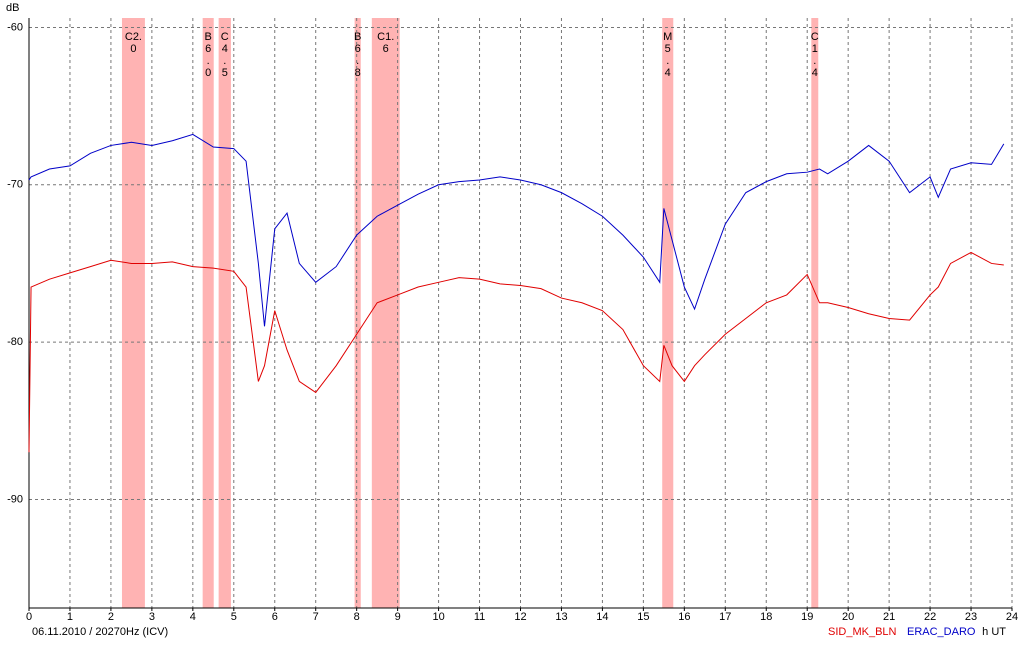  Describe the element at coordinates (807, 617) in the screenshot. I see `x-tick-label: 19` at that location.